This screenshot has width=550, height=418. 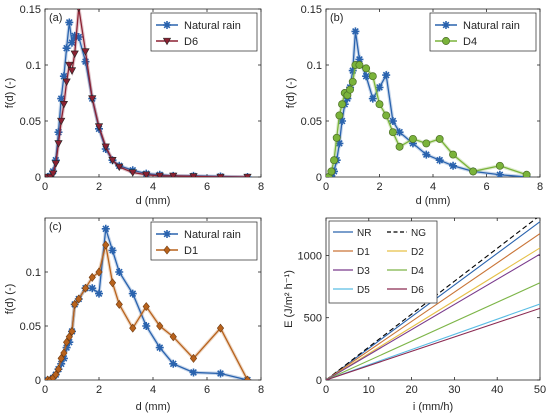 What do you see at coordinates (289, 299) in the screenshot?
I see `y-axis-label: E (J/m² h⁻¹)` at bounding box center [289, 299].